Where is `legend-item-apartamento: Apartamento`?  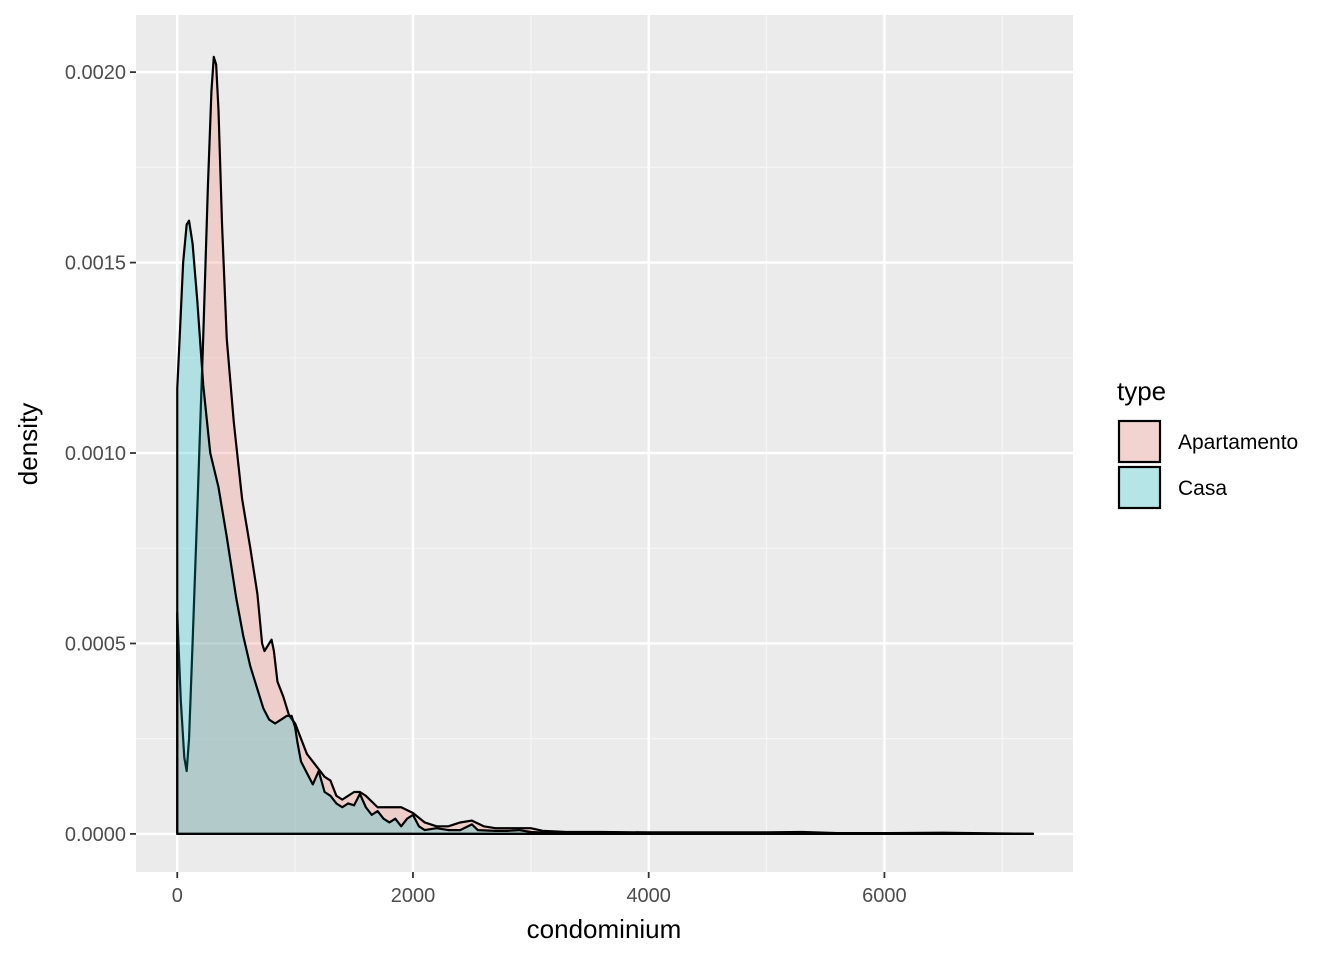
legend-item-apartamento: Apartamento is located at coordinates (1207, 441).